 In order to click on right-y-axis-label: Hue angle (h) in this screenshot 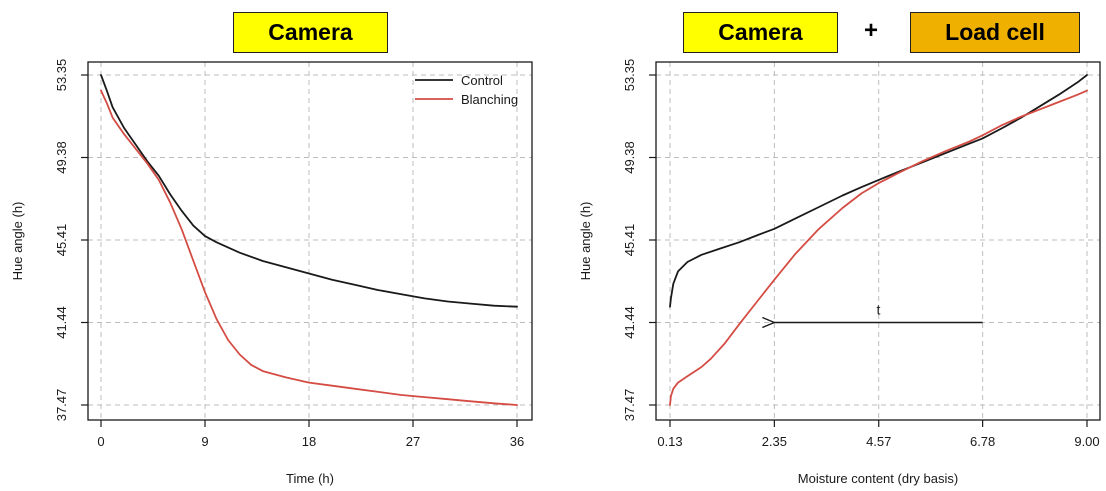, I will do `click(585, 241)`.